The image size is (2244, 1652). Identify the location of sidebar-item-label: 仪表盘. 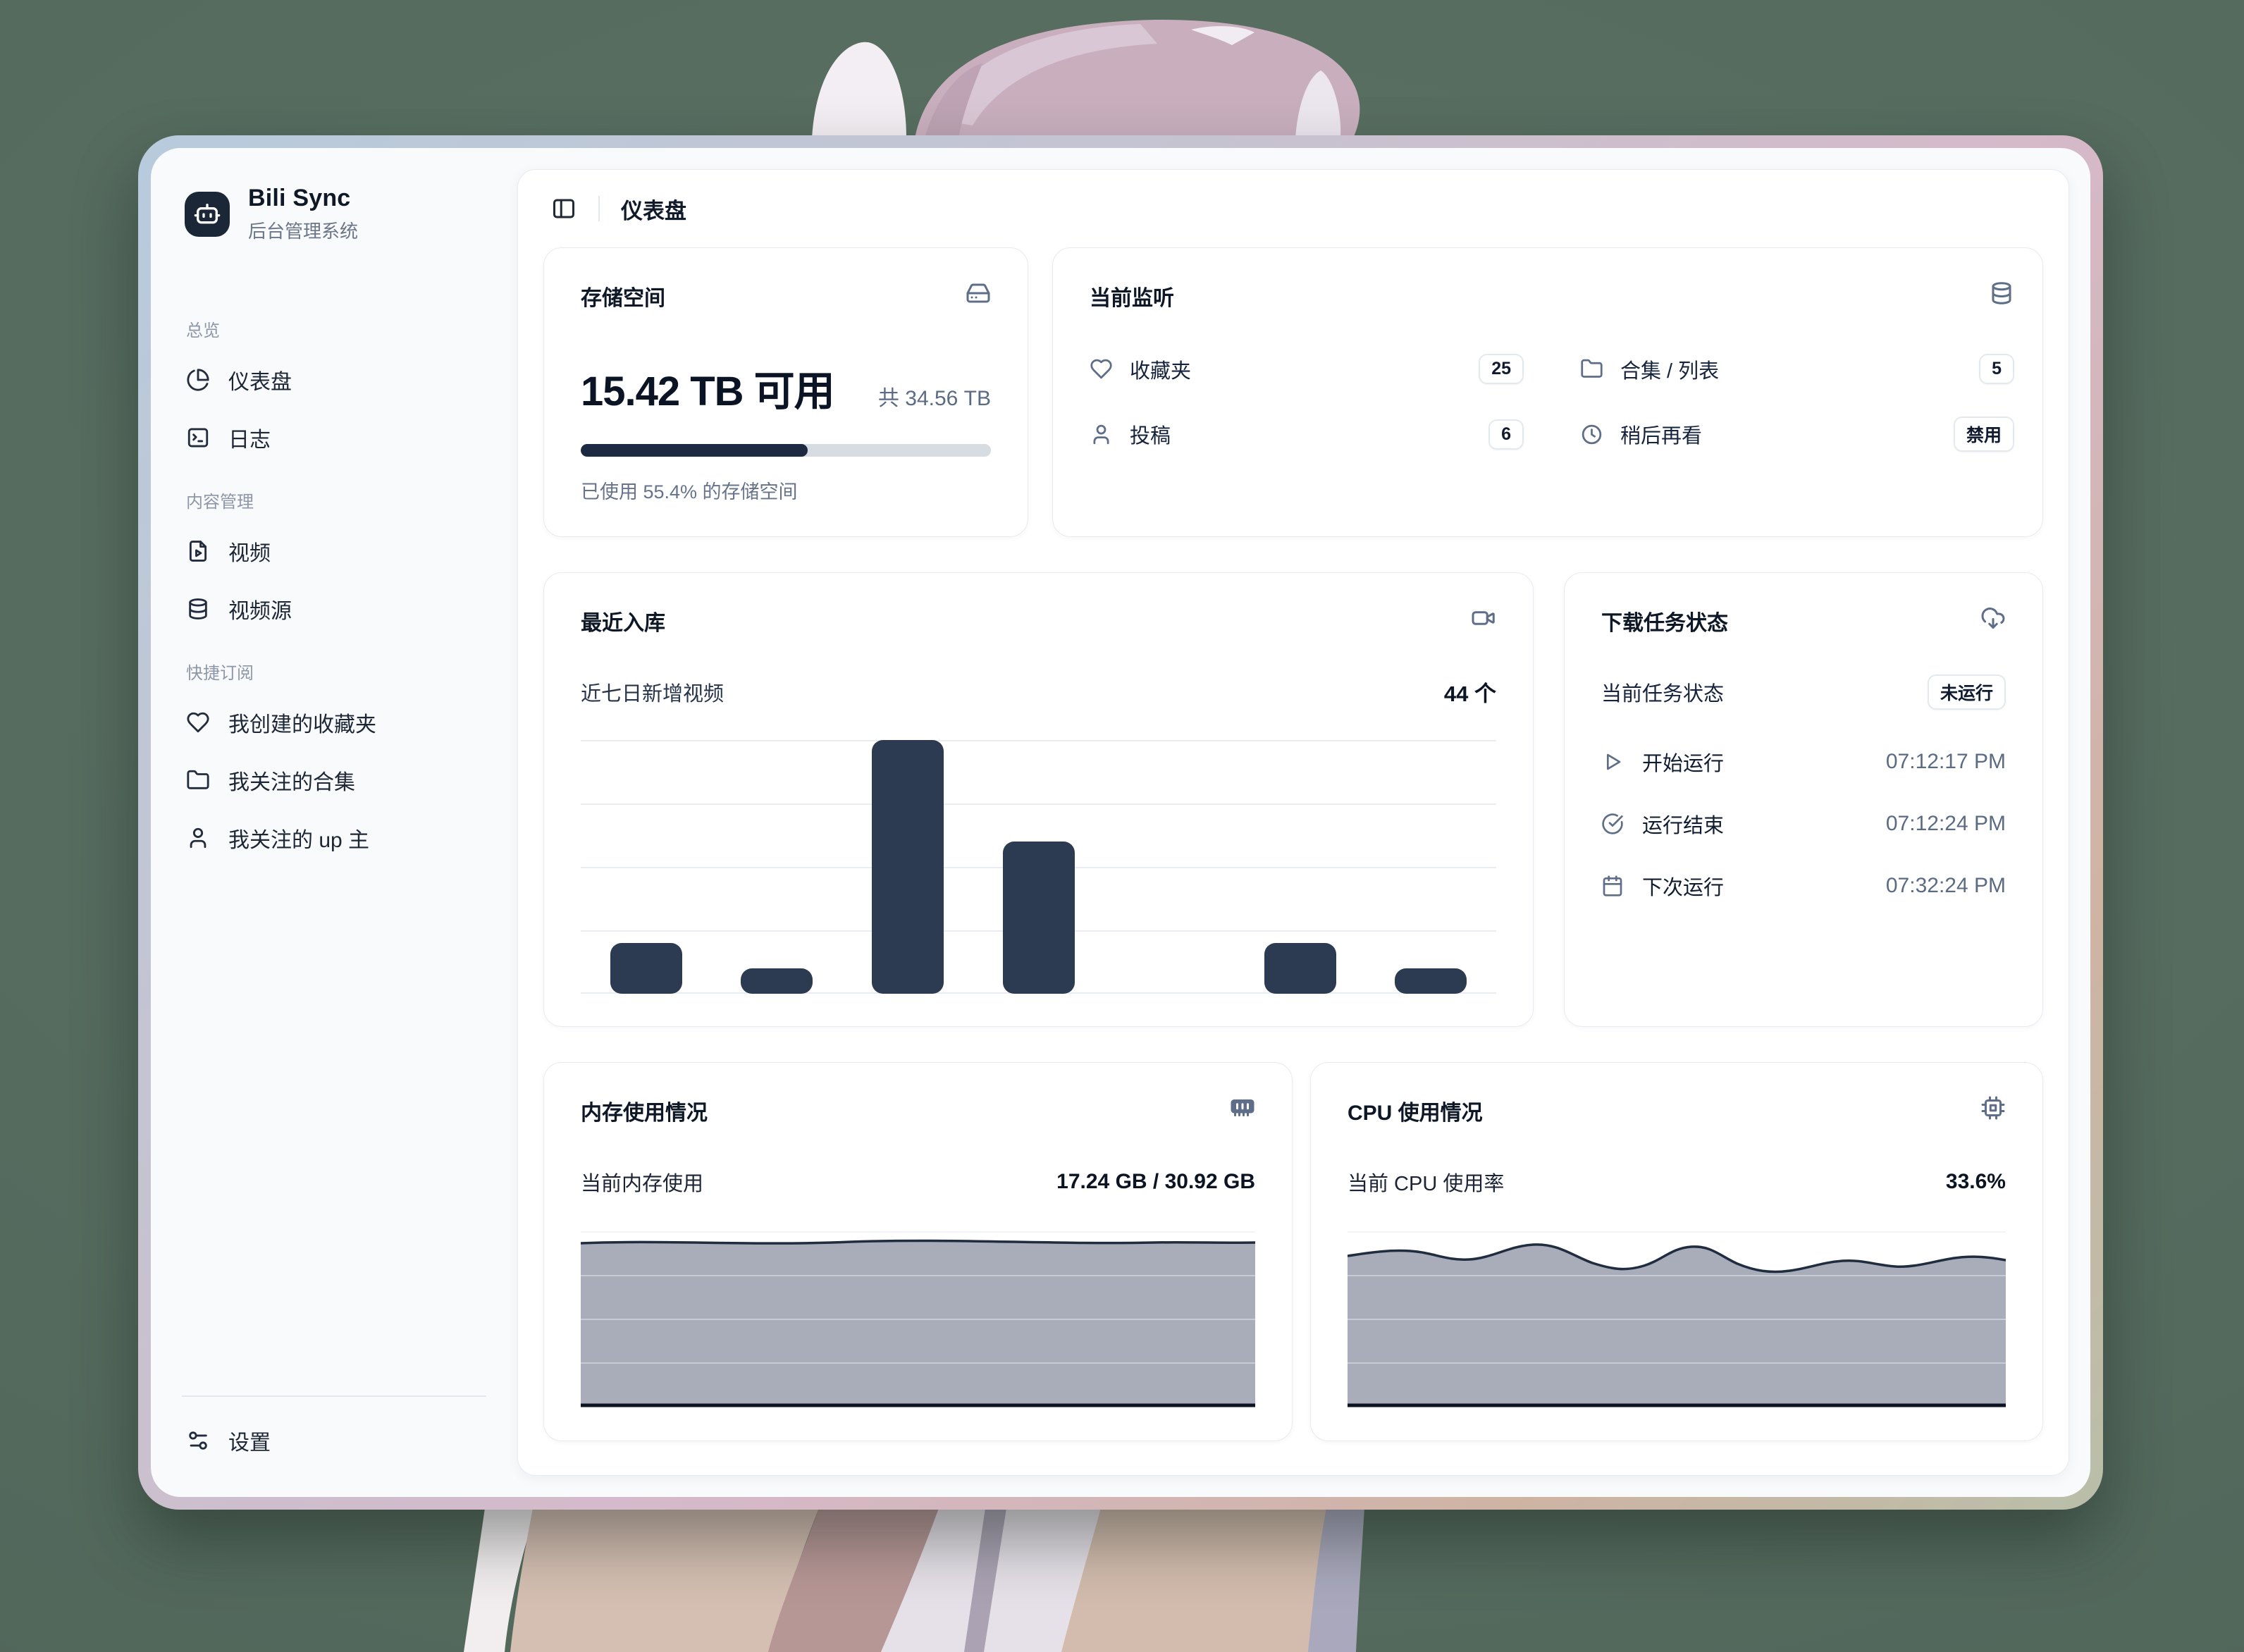
(260, 383).